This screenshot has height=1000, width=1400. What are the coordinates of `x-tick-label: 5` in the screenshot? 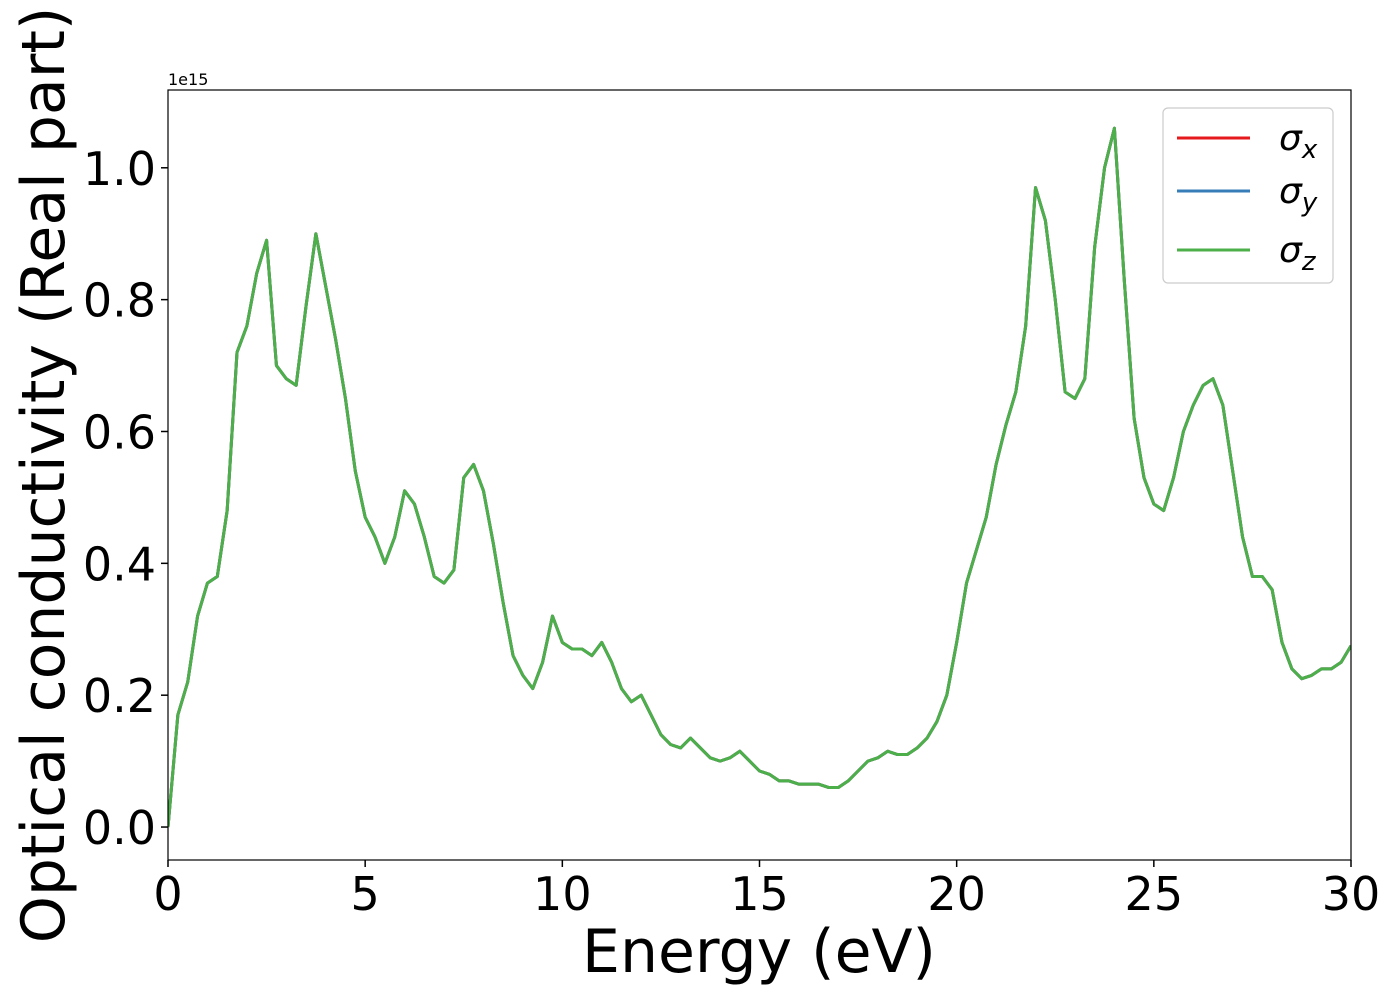 It's located at (365, 894).